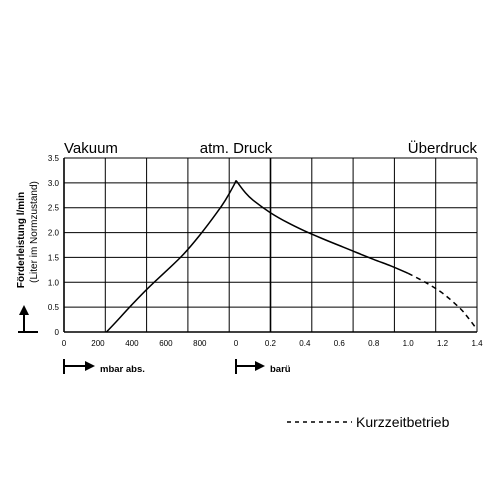 This screenshot has width=500, height=500. What do you see at coordinates (166, 343) in the screenshot?
I see `vacuum-tick-label: 600` at bounding box center [166, 343].